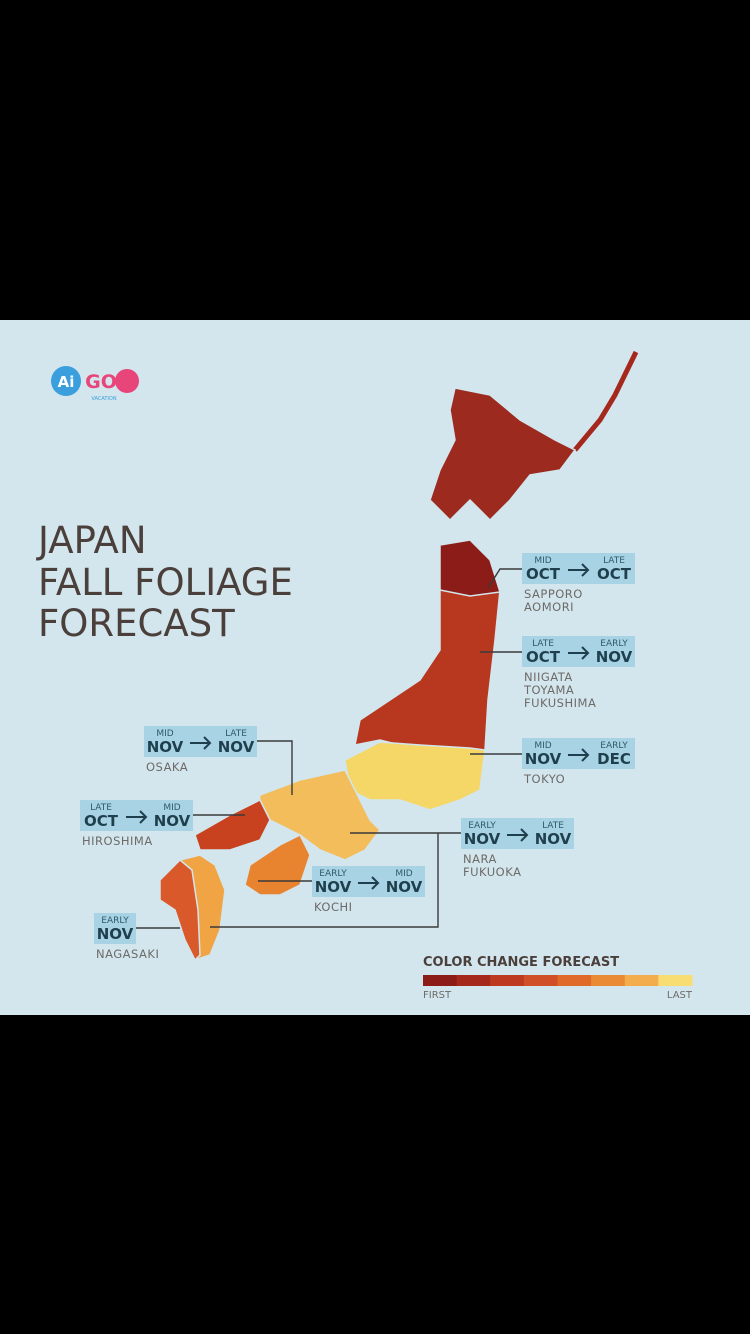  What do you see at coordinates (503, 454) in the screenshot?
I see `hokkaido` at bounding box center [503, 454].